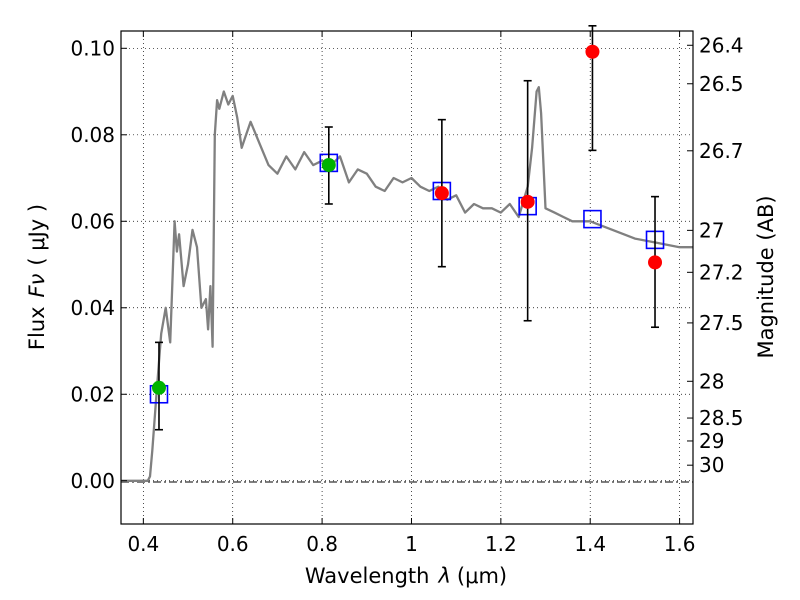 The height and width of the screenshot is (600, 800). Describe the element at coordinates (721, 418) in the screenshot. I see `y2-tick-label: 28.5` at that location.